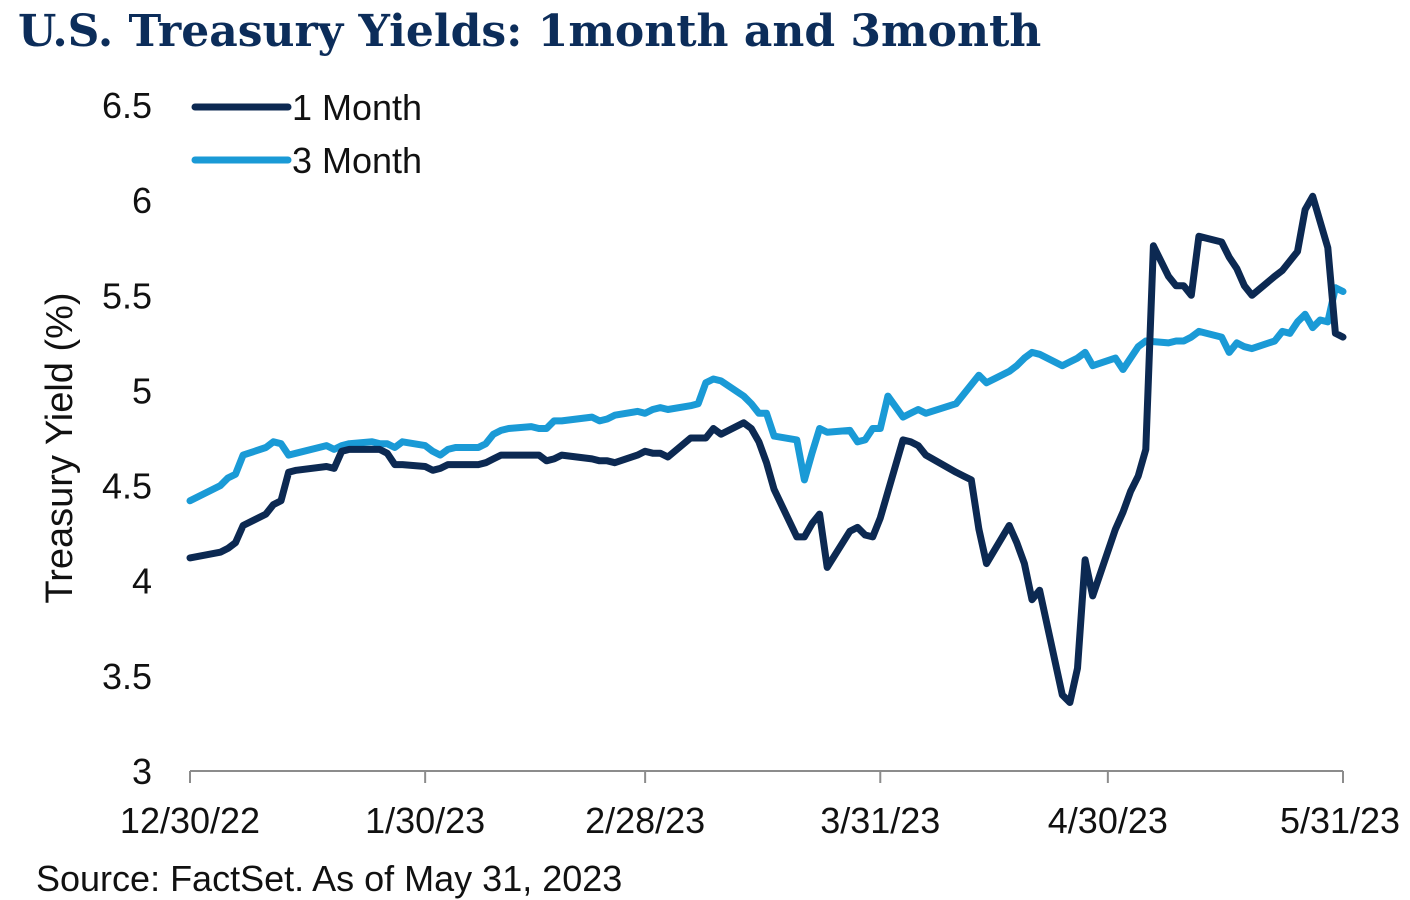 Image resolution: width=1410 pixels, height=900 pixels. Describe the element at coordinates (142, 771) in the screenshot. I see `y-tick-label: 3` at that location.